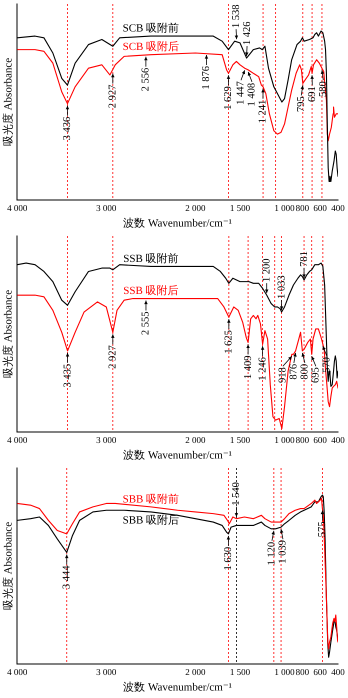 This screenshot has width=348, height=698. Describe the element at coordinates (236, 494) in the screenshot. I see `annotation: 1 540` at that location.